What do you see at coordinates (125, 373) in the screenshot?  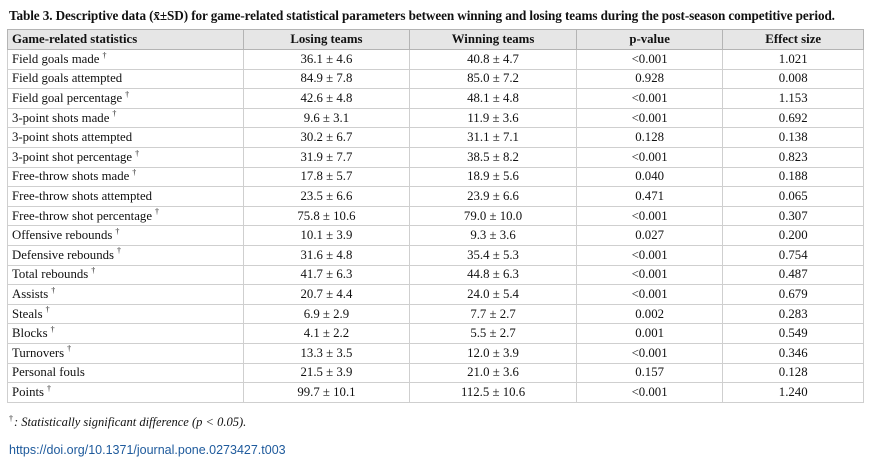 I see `stat-name-cell: Personal fouls` at bounding box center [125, 373].